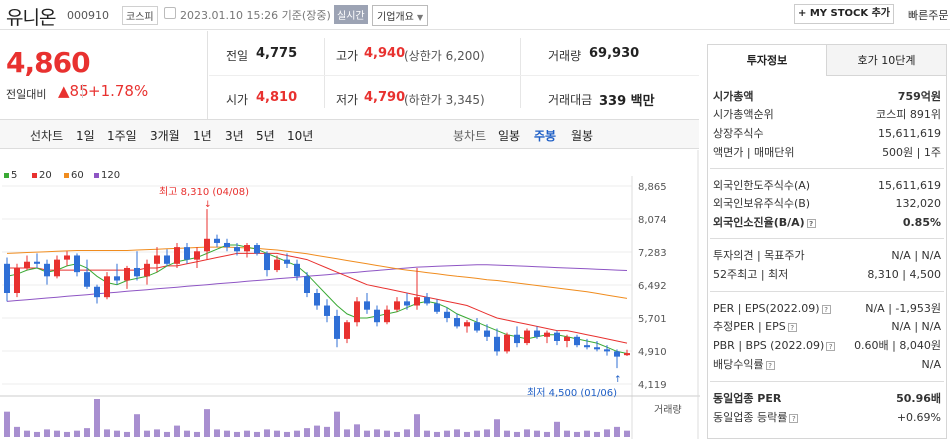 The image size is (950, 439). Describe the element at coordinates (769, 345) in the screenshot. I see `pbr-text: PBR | BPS (2022.09)` at that location.